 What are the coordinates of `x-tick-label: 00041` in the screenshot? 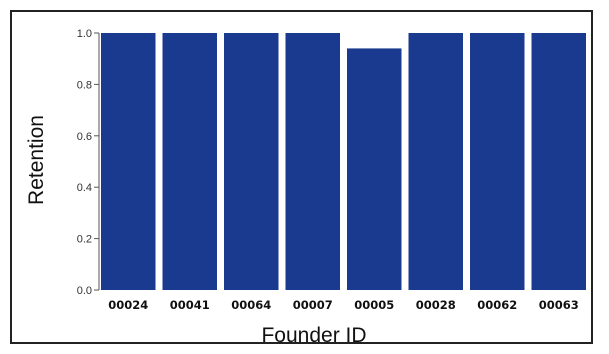 It's located at (190, 305).